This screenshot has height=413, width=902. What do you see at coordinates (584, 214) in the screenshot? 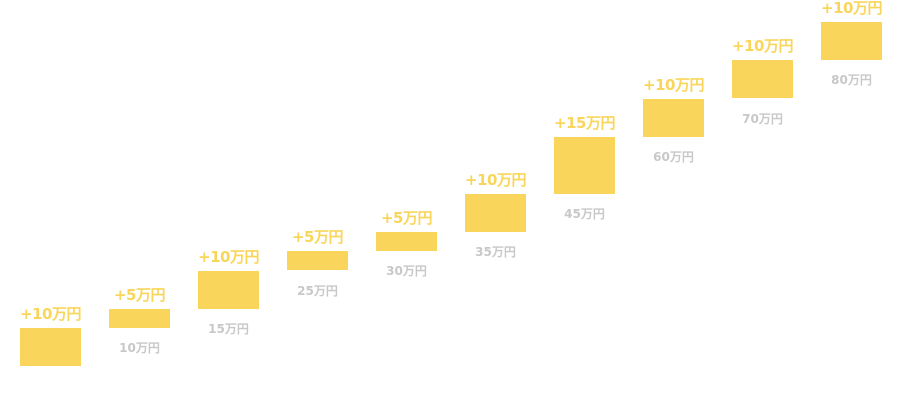
I see `cumulative-total-label: 45万円` at bounding box center [584, 214].